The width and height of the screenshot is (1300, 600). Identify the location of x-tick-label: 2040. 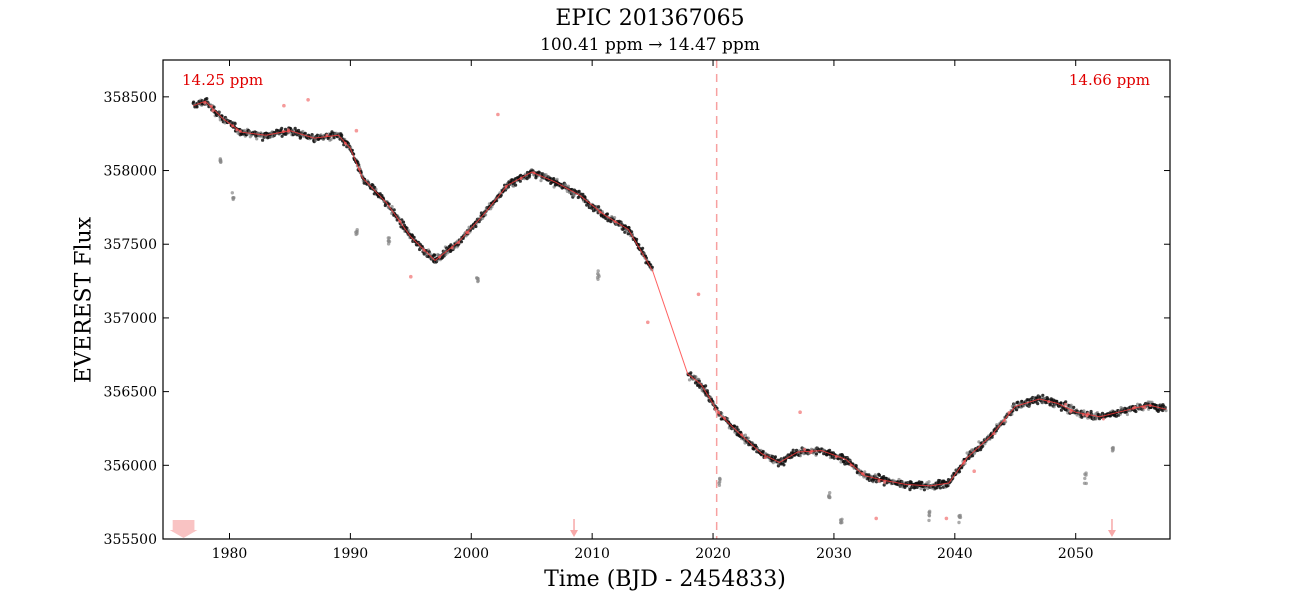
(955, 554).